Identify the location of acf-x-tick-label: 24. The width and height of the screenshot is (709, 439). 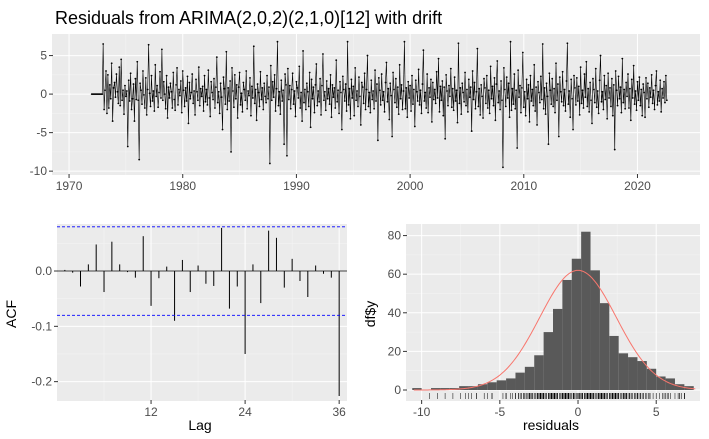
(245, 412).